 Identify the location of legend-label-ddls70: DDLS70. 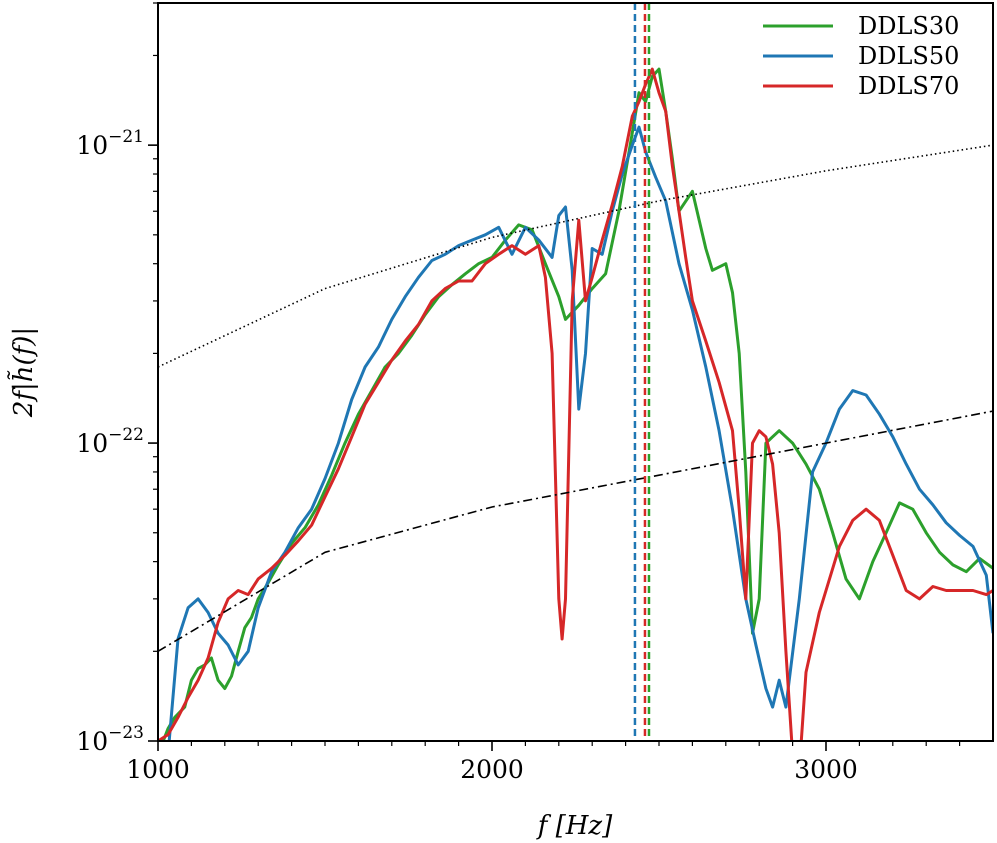
(908, 86).